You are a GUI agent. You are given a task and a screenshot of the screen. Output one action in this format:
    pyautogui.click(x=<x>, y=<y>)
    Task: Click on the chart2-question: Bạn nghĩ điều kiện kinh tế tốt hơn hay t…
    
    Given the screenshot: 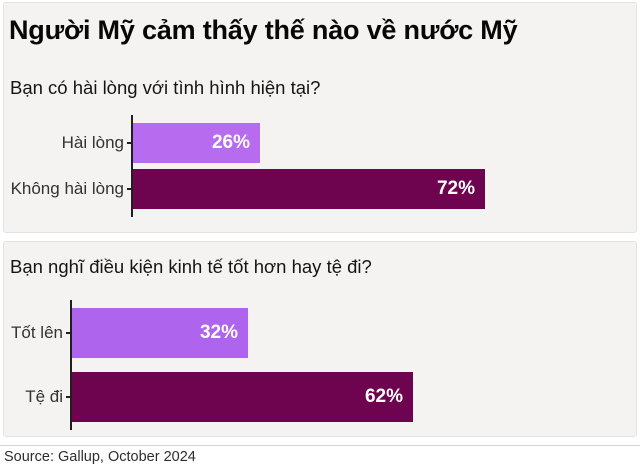 What is the action you would take?
    pyautogui.click(x=191, y=266)
    